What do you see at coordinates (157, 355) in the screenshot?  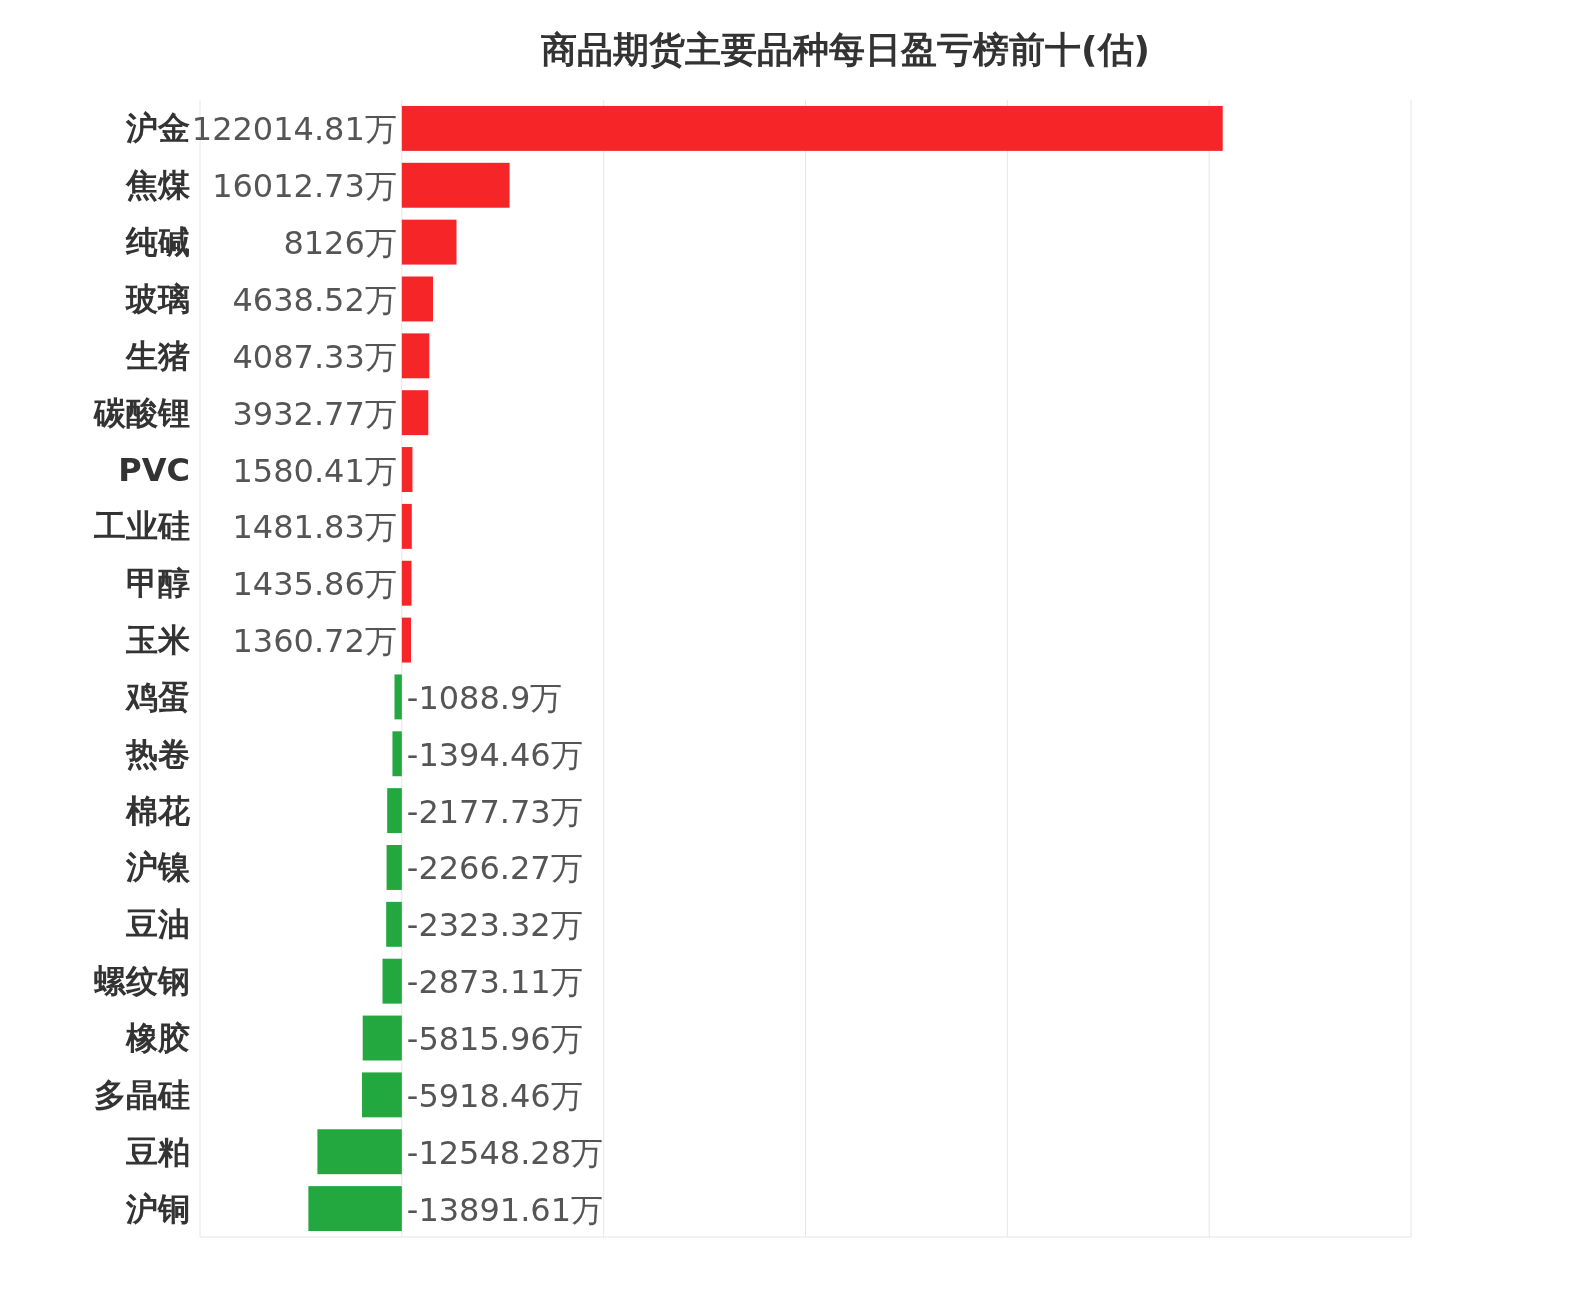 I see `y-tick-label: 生猪` at bounding box center [157, 355].